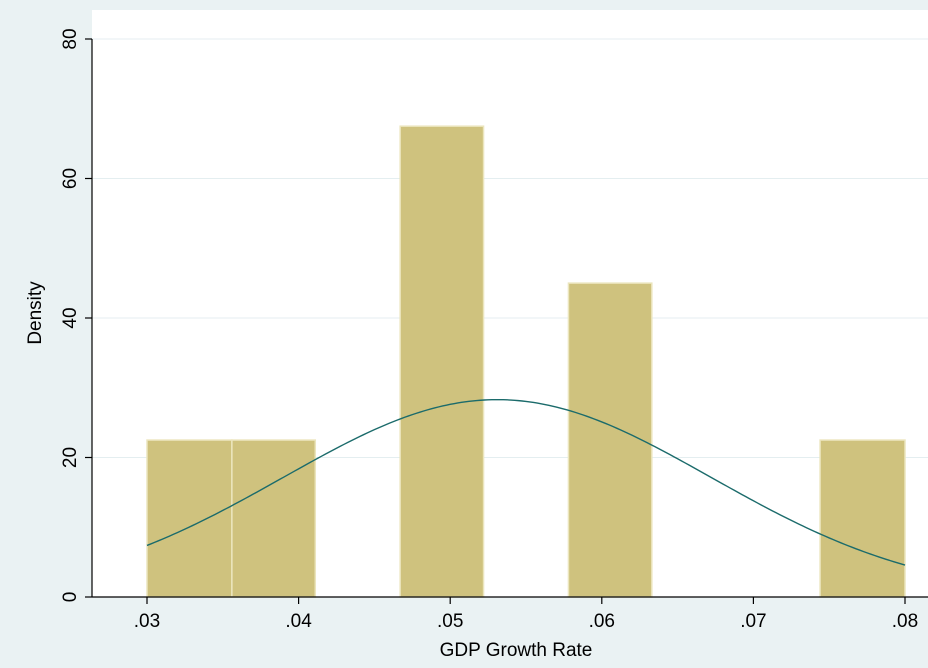  I want to click on x-tick-label: .03, so click(147, 621).